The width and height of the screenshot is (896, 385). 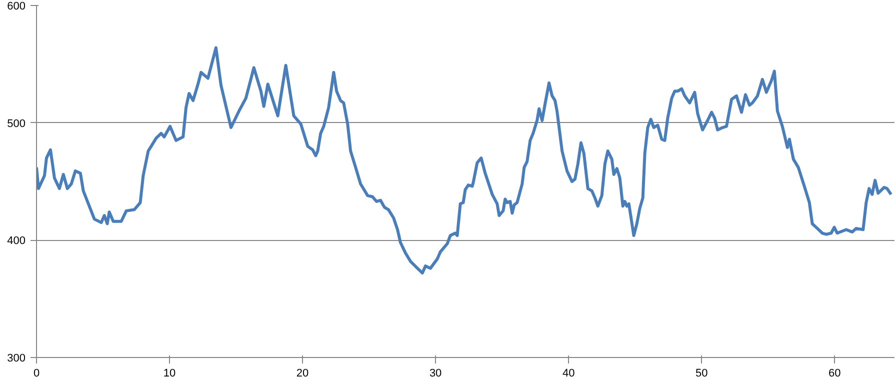 I want to click on y-tick-label: 600, so click(x=16, y=6).